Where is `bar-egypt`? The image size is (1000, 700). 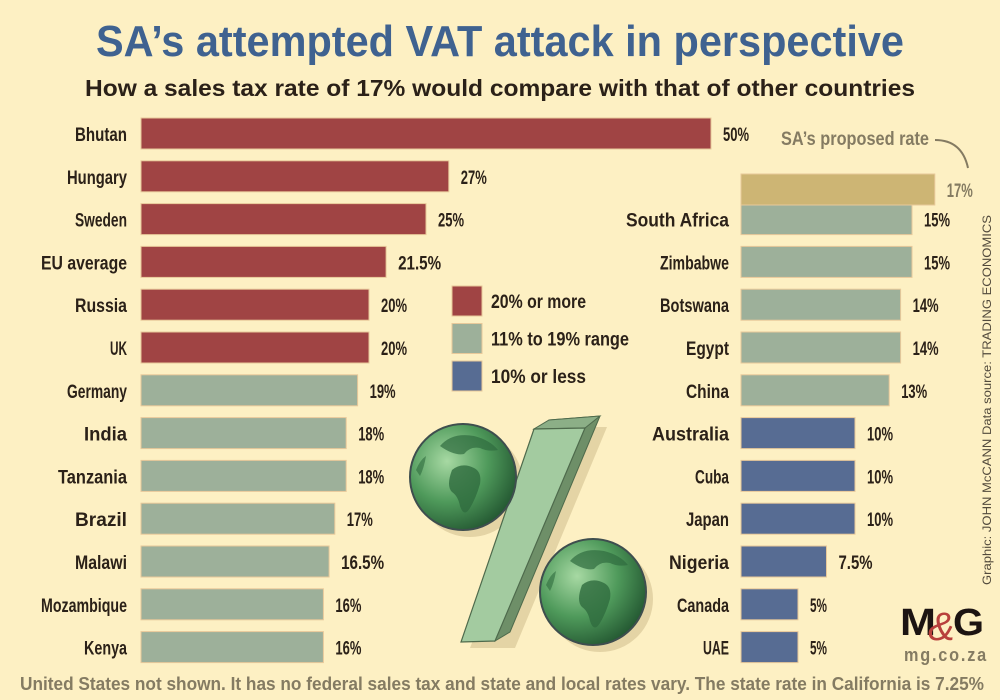 bar-egypt is located at coordinates (821, 347).